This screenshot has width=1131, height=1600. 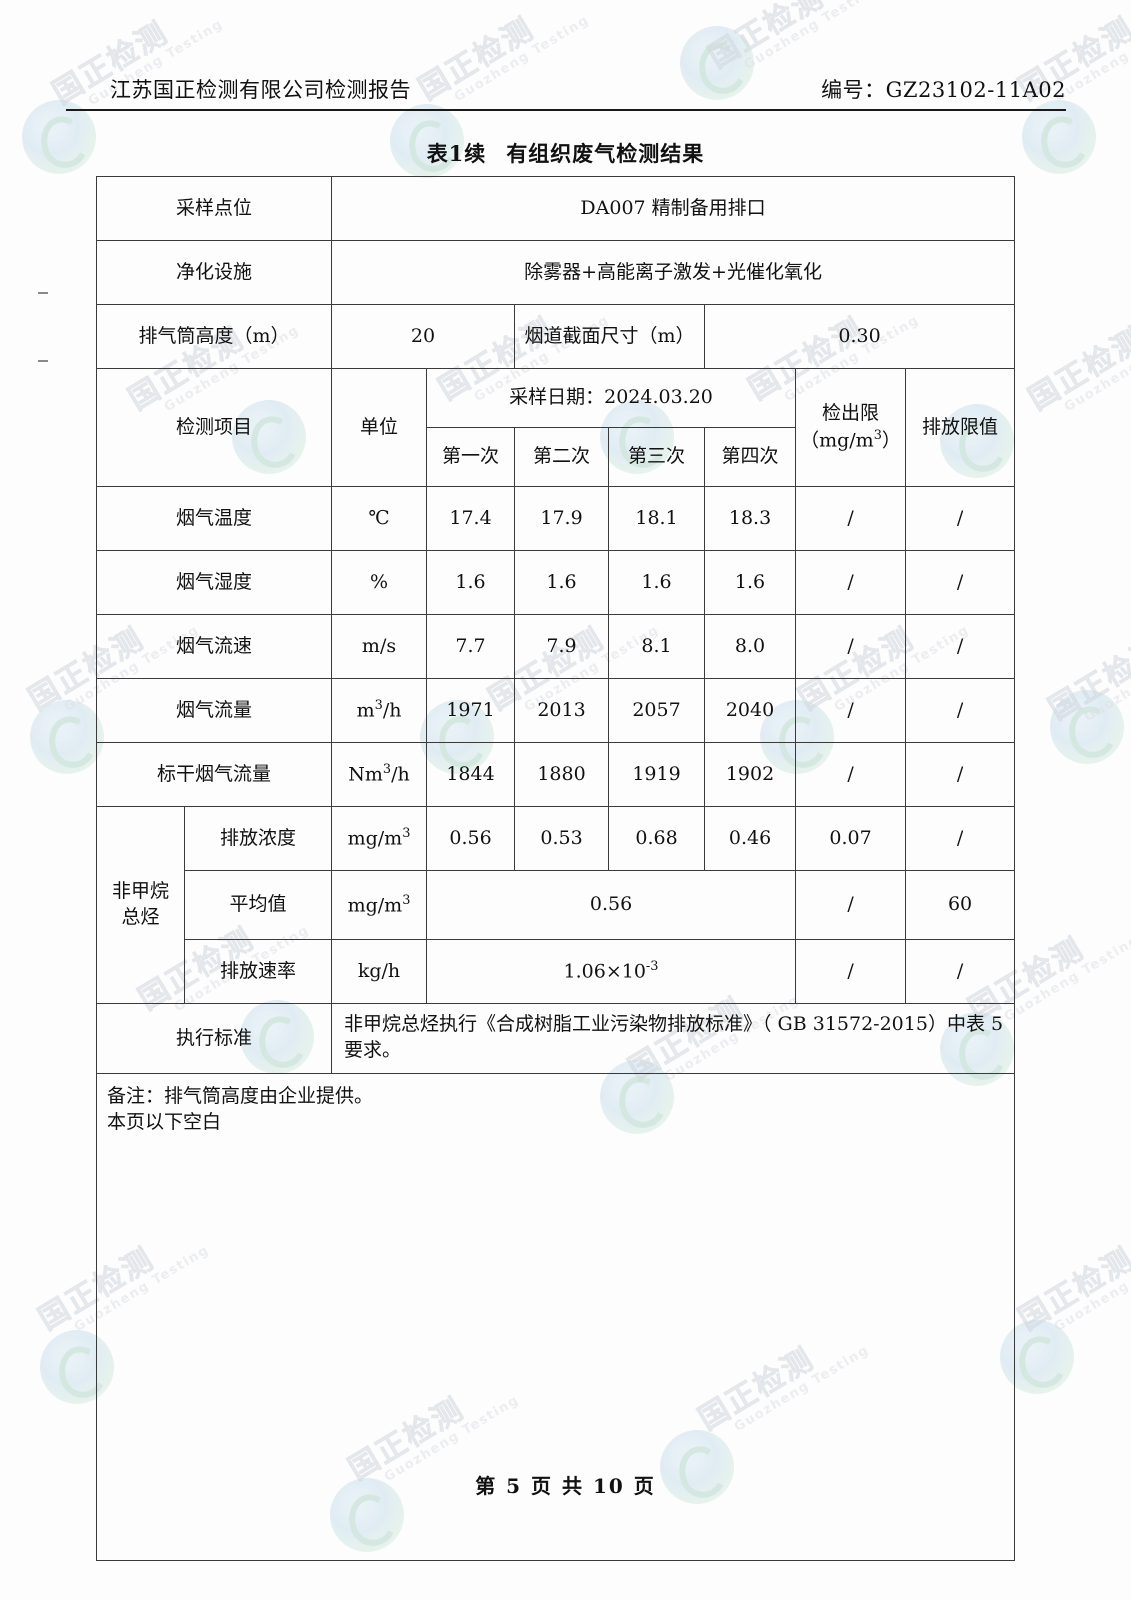 I want to click on table-row: 烟气流速 m/s 7.7 7.9 8.1 8.0 / /, so click(x=555, y=646).